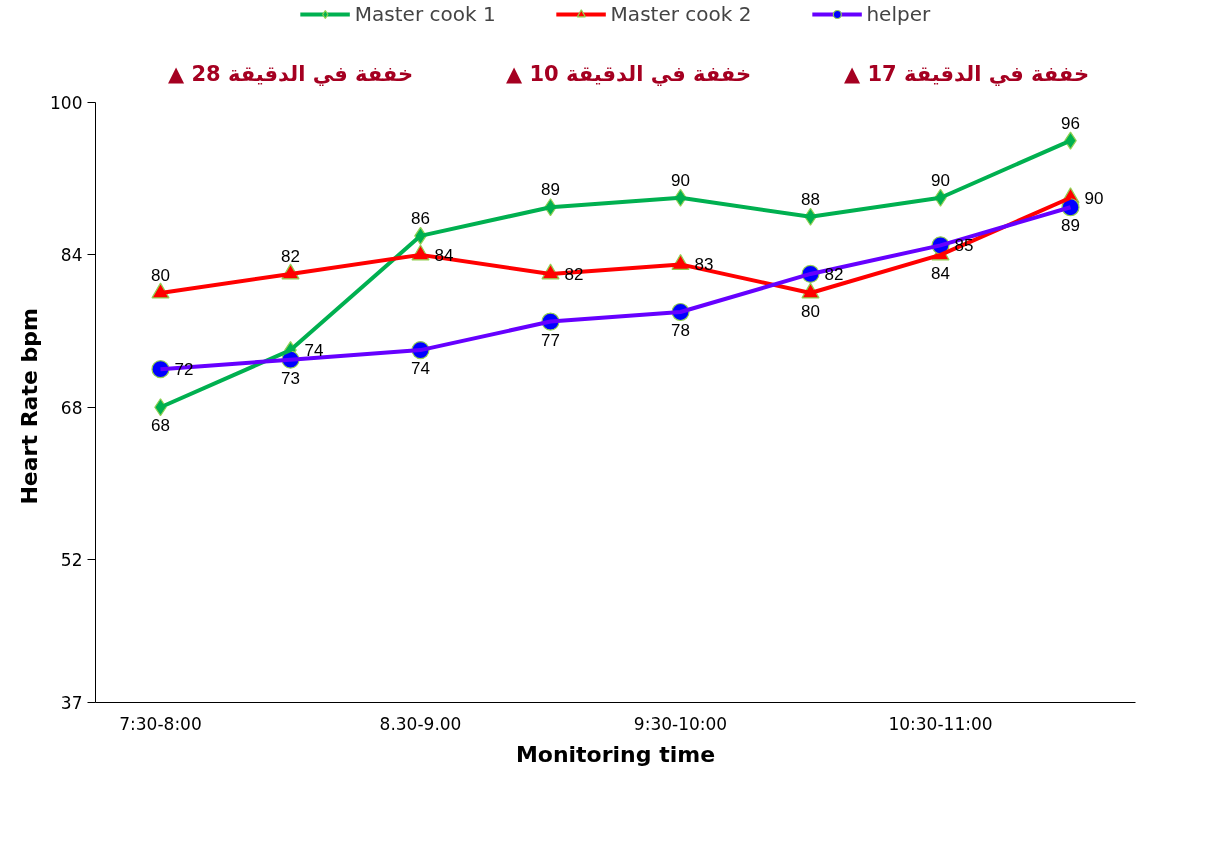 The width and height of the screenshot is (1211, 855). I want to click on data-label: 88, so click(810, 199).